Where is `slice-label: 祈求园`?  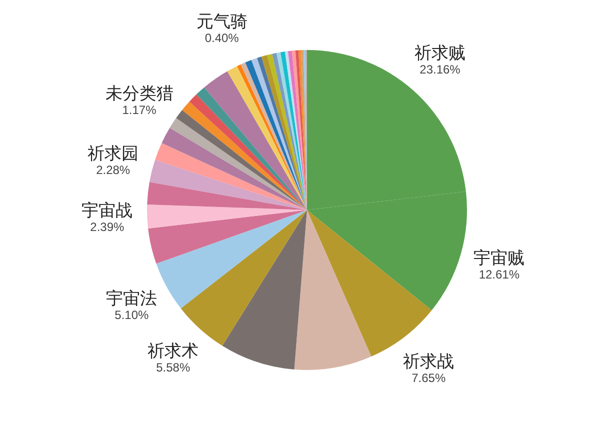
slice-label: 祈求园 is located at coordinates (113, 153).